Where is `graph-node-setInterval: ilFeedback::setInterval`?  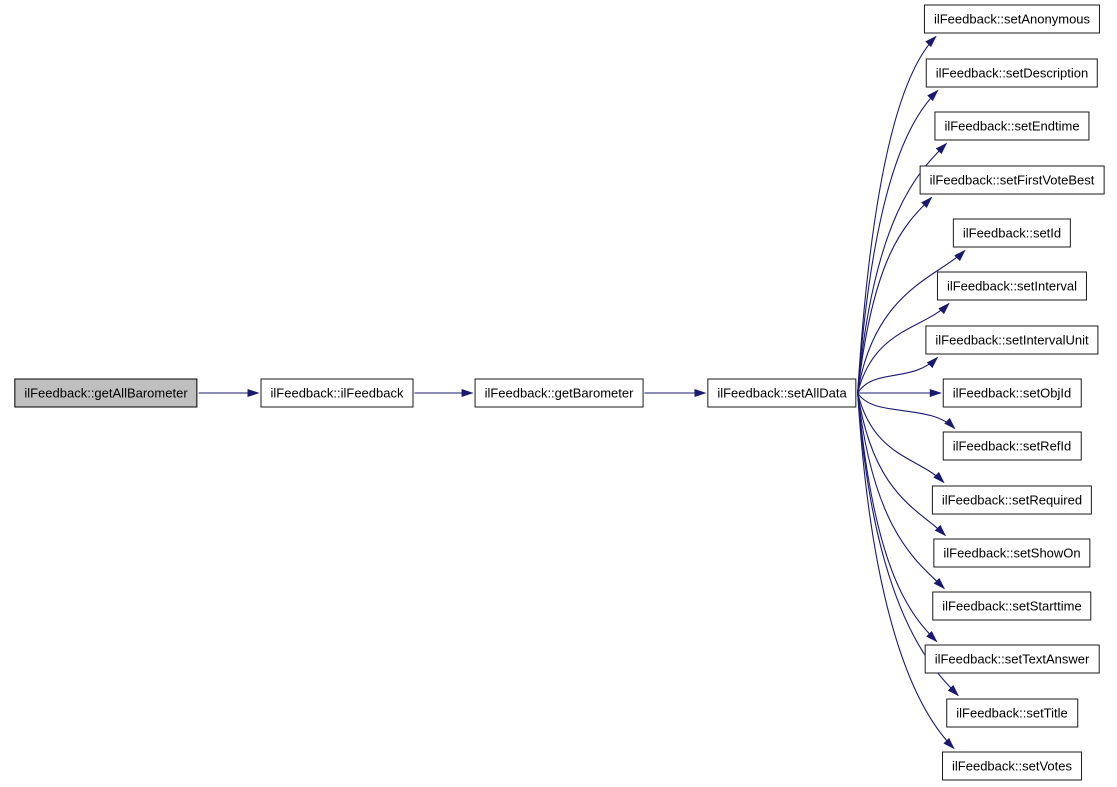 graph-node-setInterval: ilFeedback::setInterval is located at coordinates (1012, 286).